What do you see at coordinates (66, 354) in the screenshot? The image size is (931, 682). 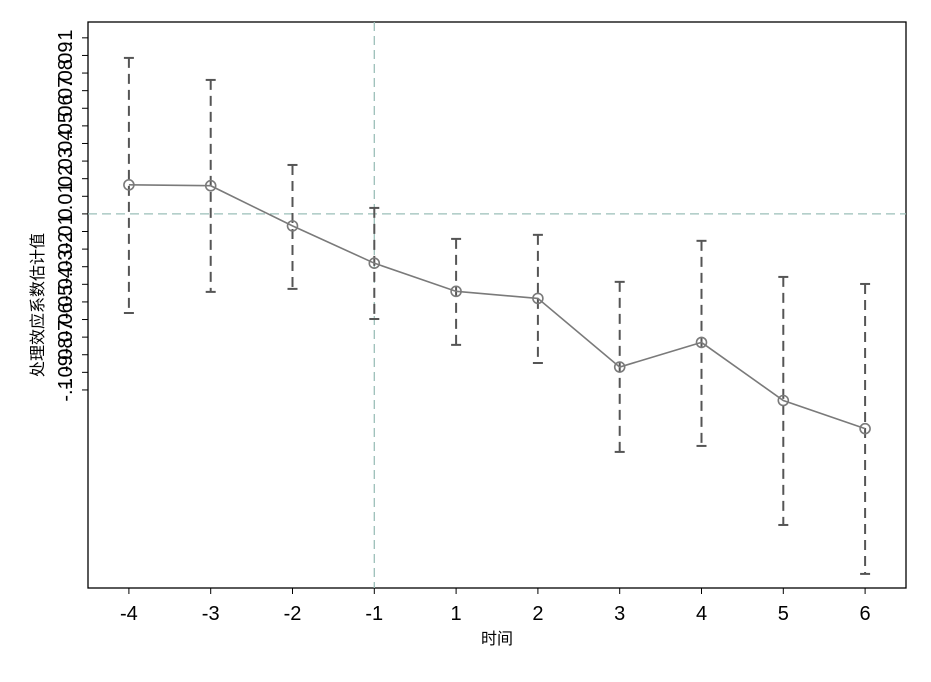 I see `y-tick-label: -.08` at bounding box center [66, 354].